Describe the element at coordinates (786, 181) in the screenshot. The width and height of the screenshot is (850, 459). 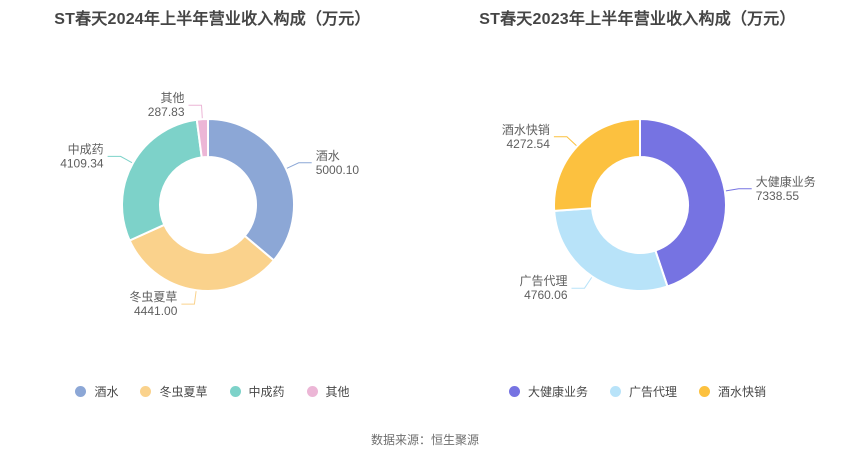
I see `slice-name-label-0: 大健康业务` at that location.